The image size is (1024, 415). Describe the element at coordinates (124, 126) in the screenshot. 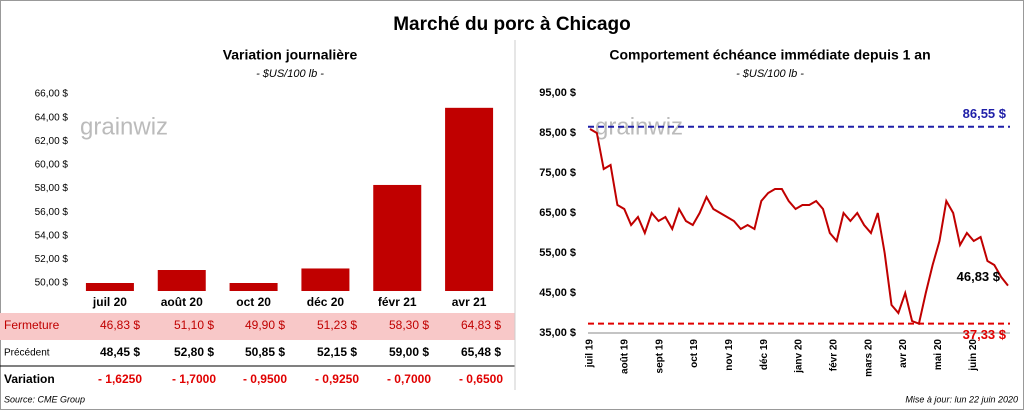

I see `watermark: grainwiz` at that location.